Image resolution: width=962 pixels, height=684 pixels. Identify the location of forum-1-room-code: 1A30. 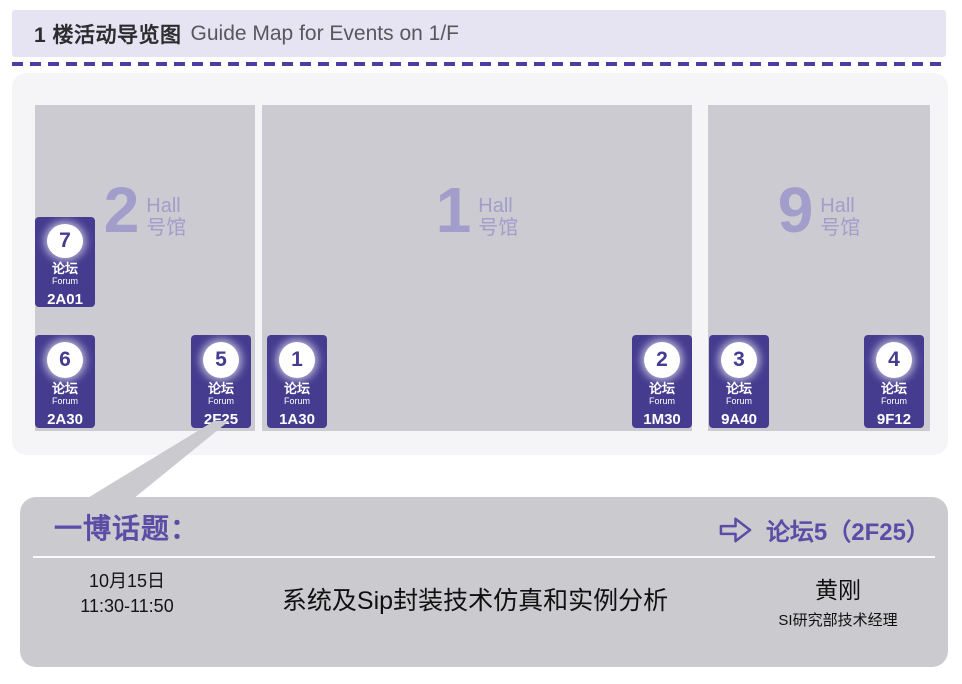
(297, 419).